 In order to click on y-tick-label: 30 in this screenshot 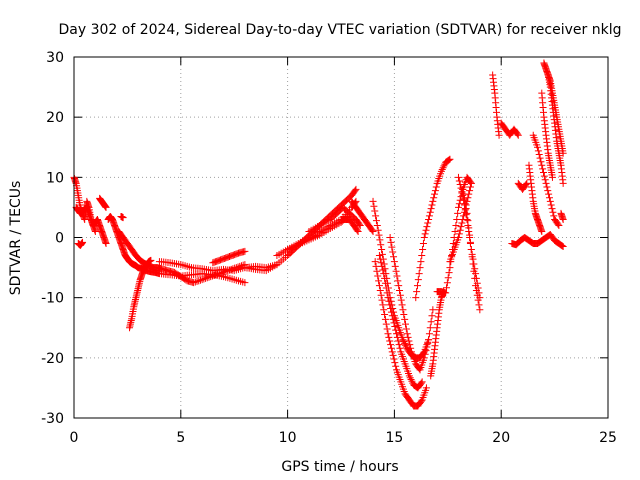, I will do `click(55, 58)`.